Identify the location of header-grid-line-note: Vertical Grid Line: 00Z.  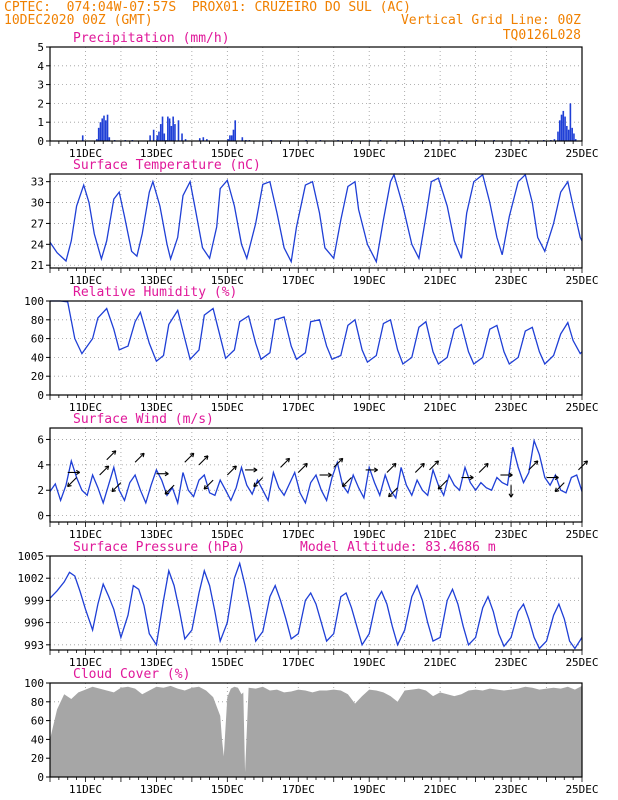
(490, 20).